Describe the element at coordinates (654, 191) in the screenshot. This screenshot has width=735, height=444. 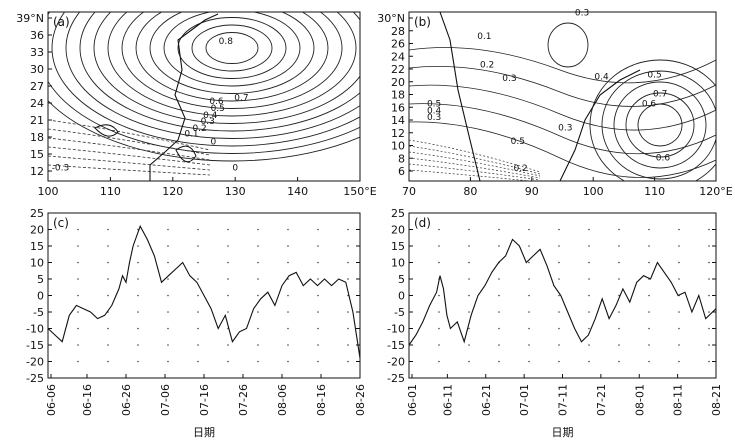
I see `x-tick-label: 110` at that location.